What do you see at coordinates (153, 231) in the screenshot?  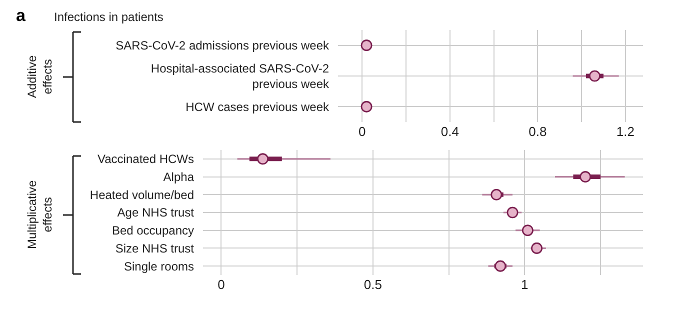 I see `y-tick-label: Bed occupancy` at bounding box center [153, 231].